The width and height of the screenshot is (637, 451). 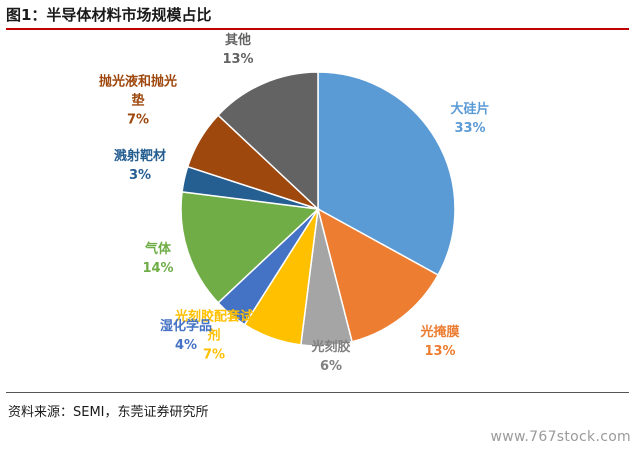 What do you see at coordinates (439, 332) in the screenshot?
I see `slice-name-label: 光掩膜` at bounding box center [439, 332].